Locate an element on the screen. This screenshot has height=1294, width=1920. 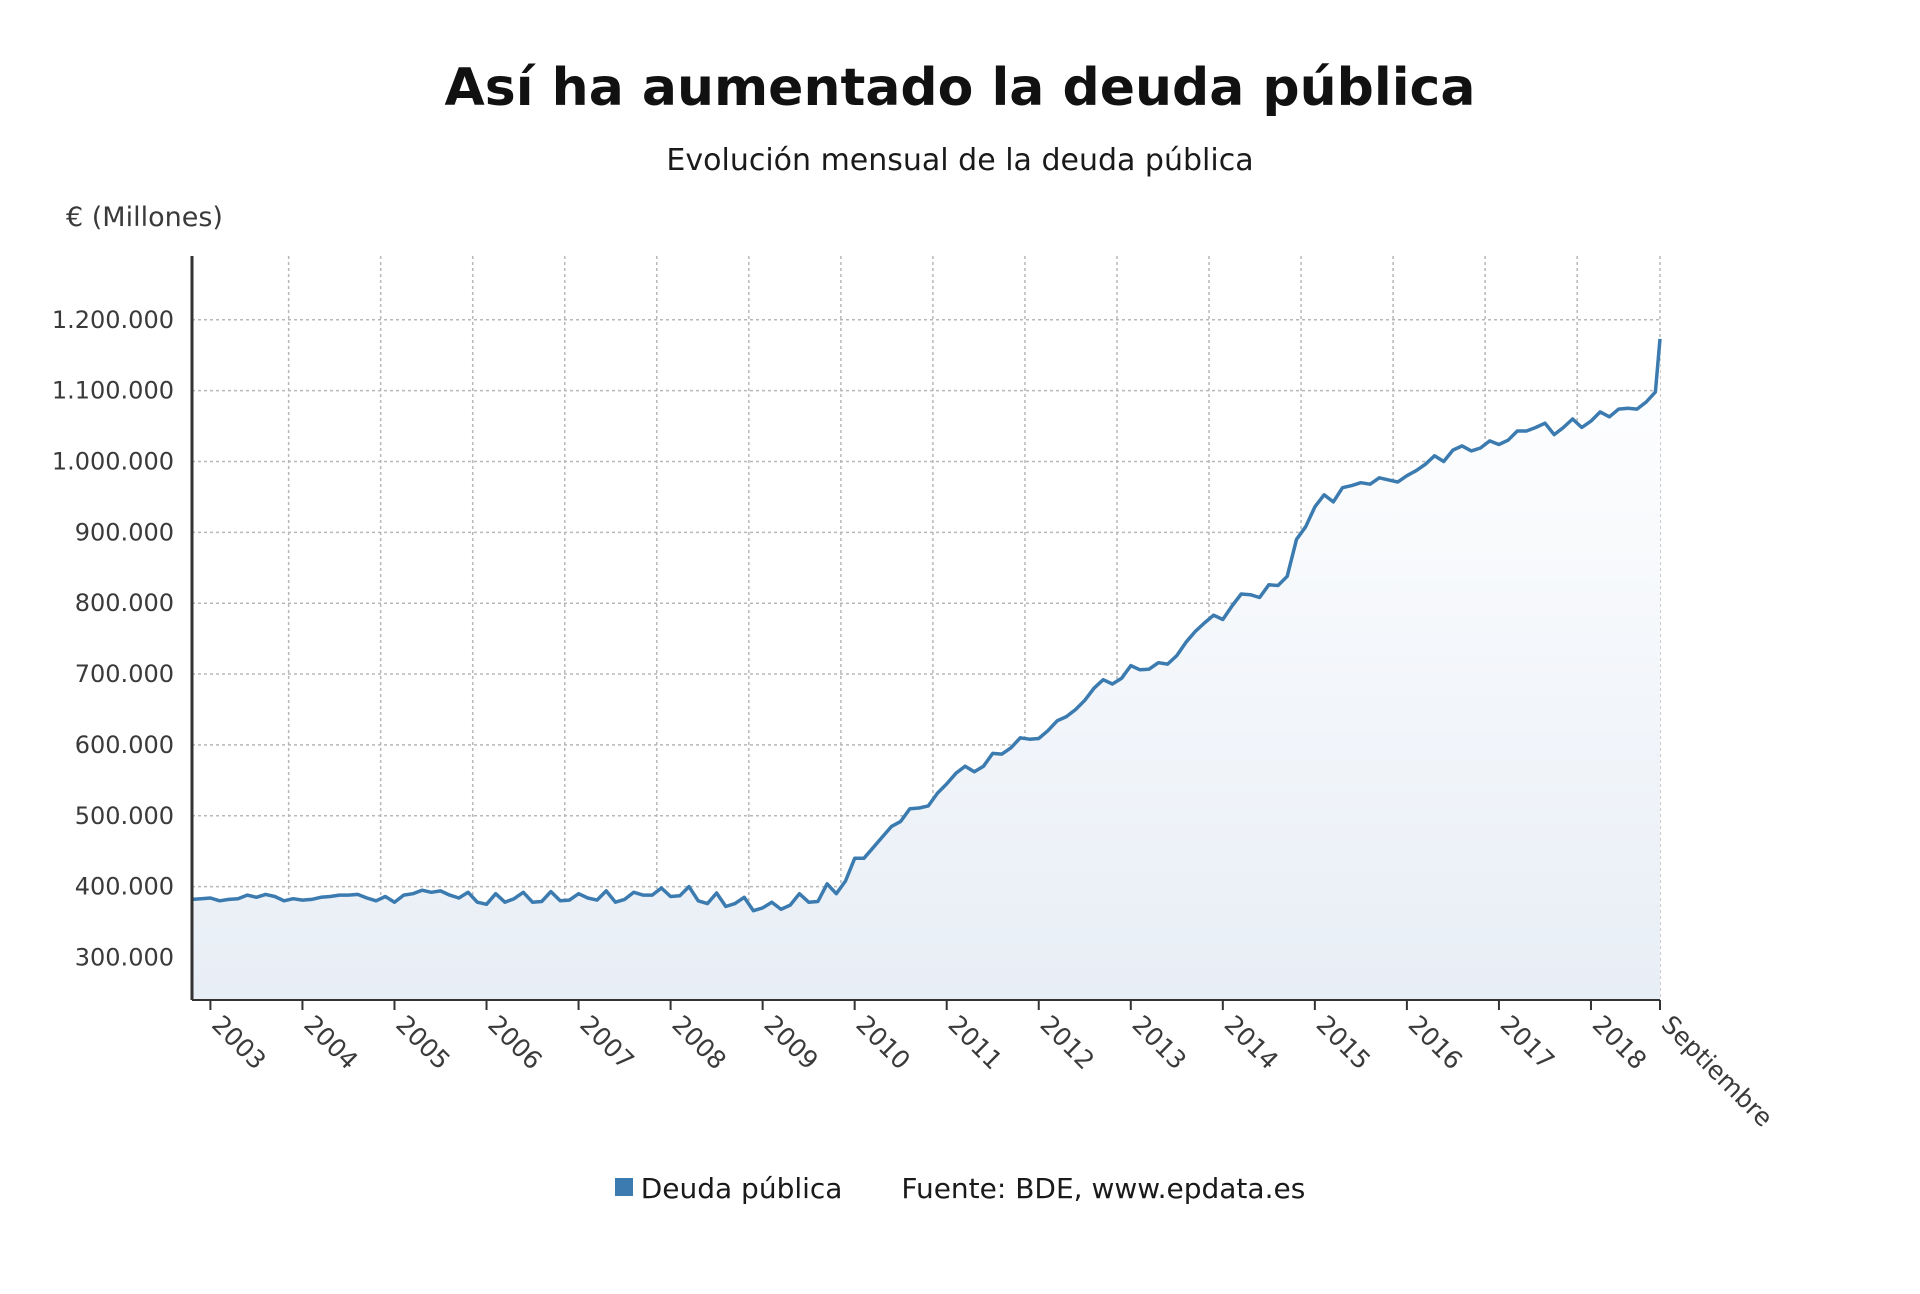
x-tick-label: 2005 is located at coordinates (422, 1042).